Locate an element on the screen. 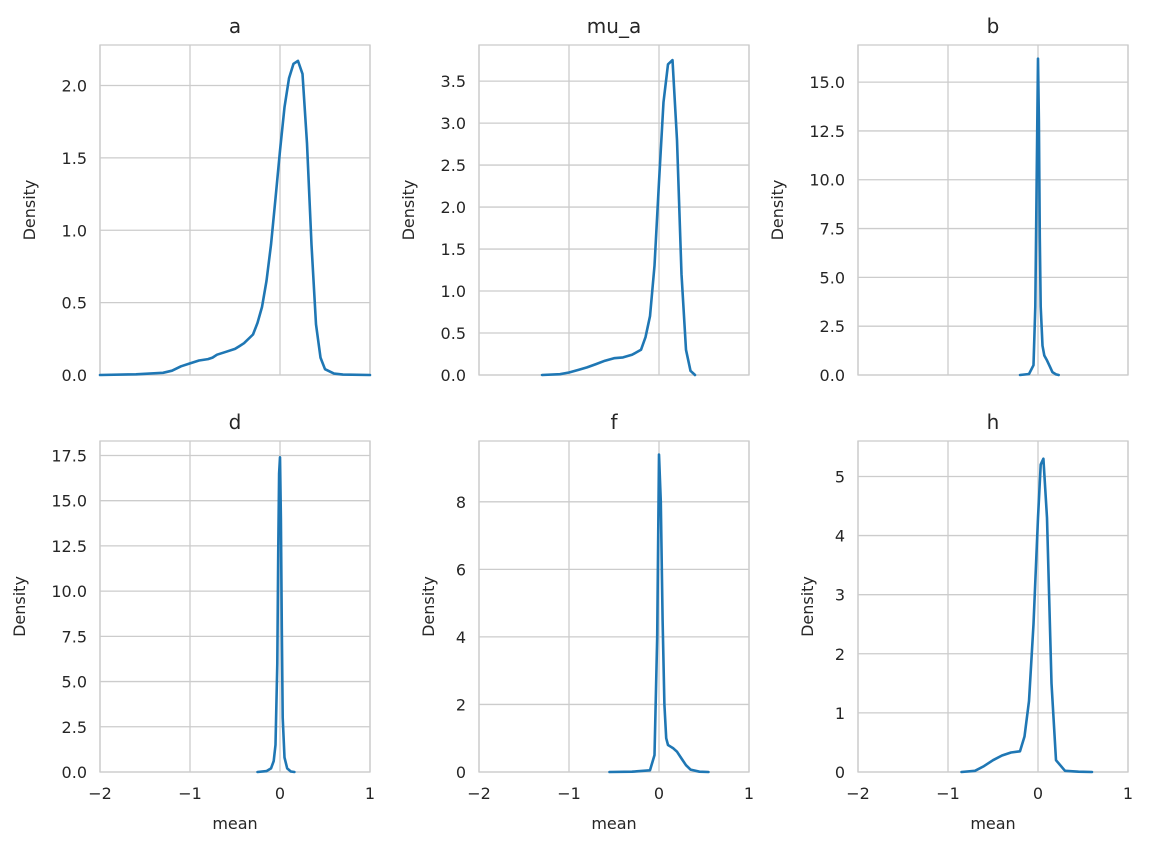 Image resolution: width=1149 pixels, height=846 pixels. y-tick-label: 17.5 is located at coordinates (69, 455).